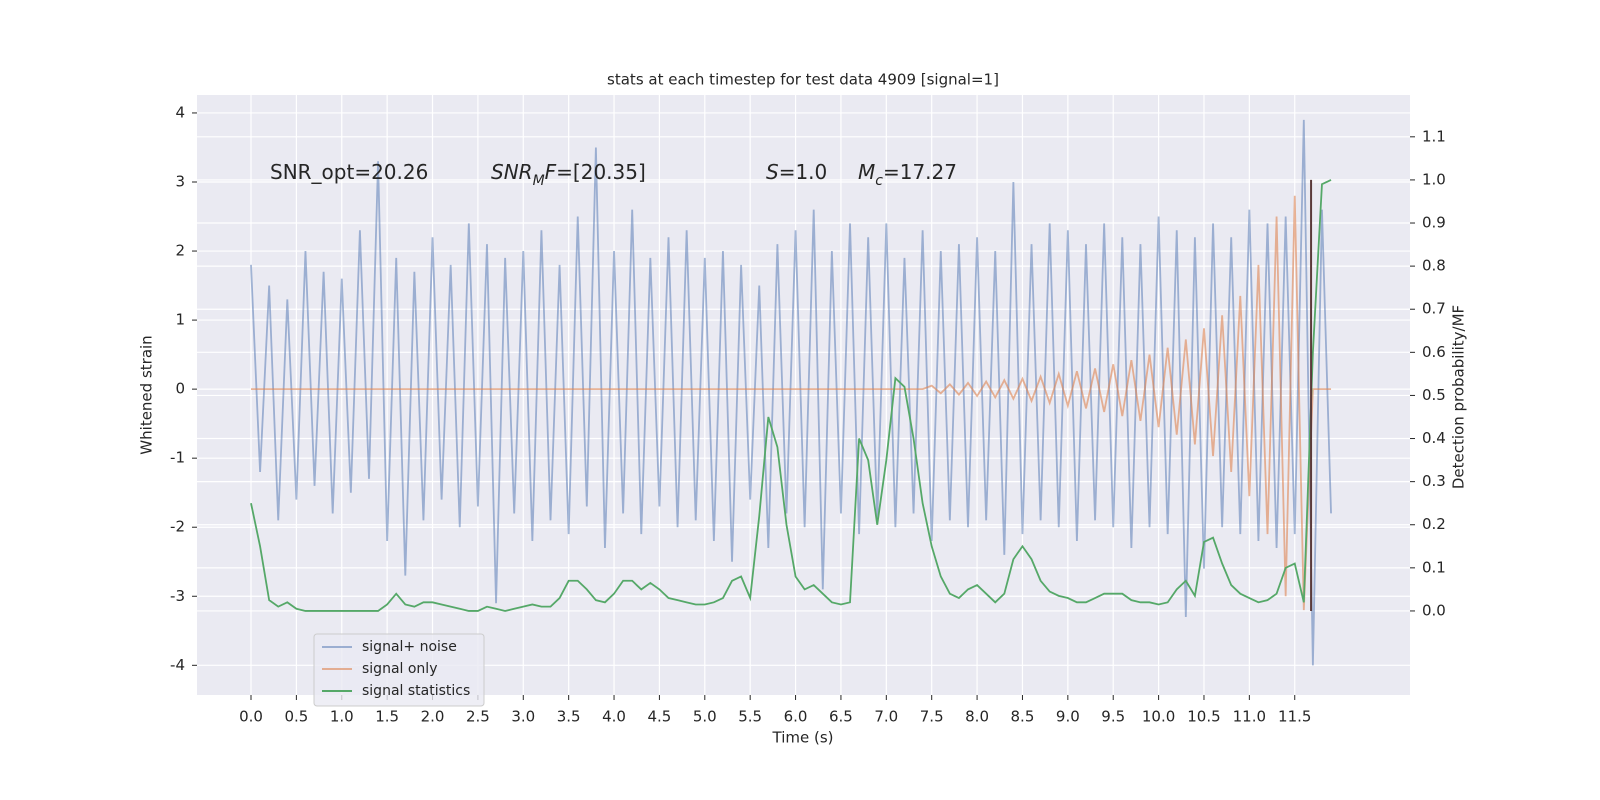  Describe the element at coordinates (180, 251) in the screenshot. I see `y-tick-label: 2` at that location.